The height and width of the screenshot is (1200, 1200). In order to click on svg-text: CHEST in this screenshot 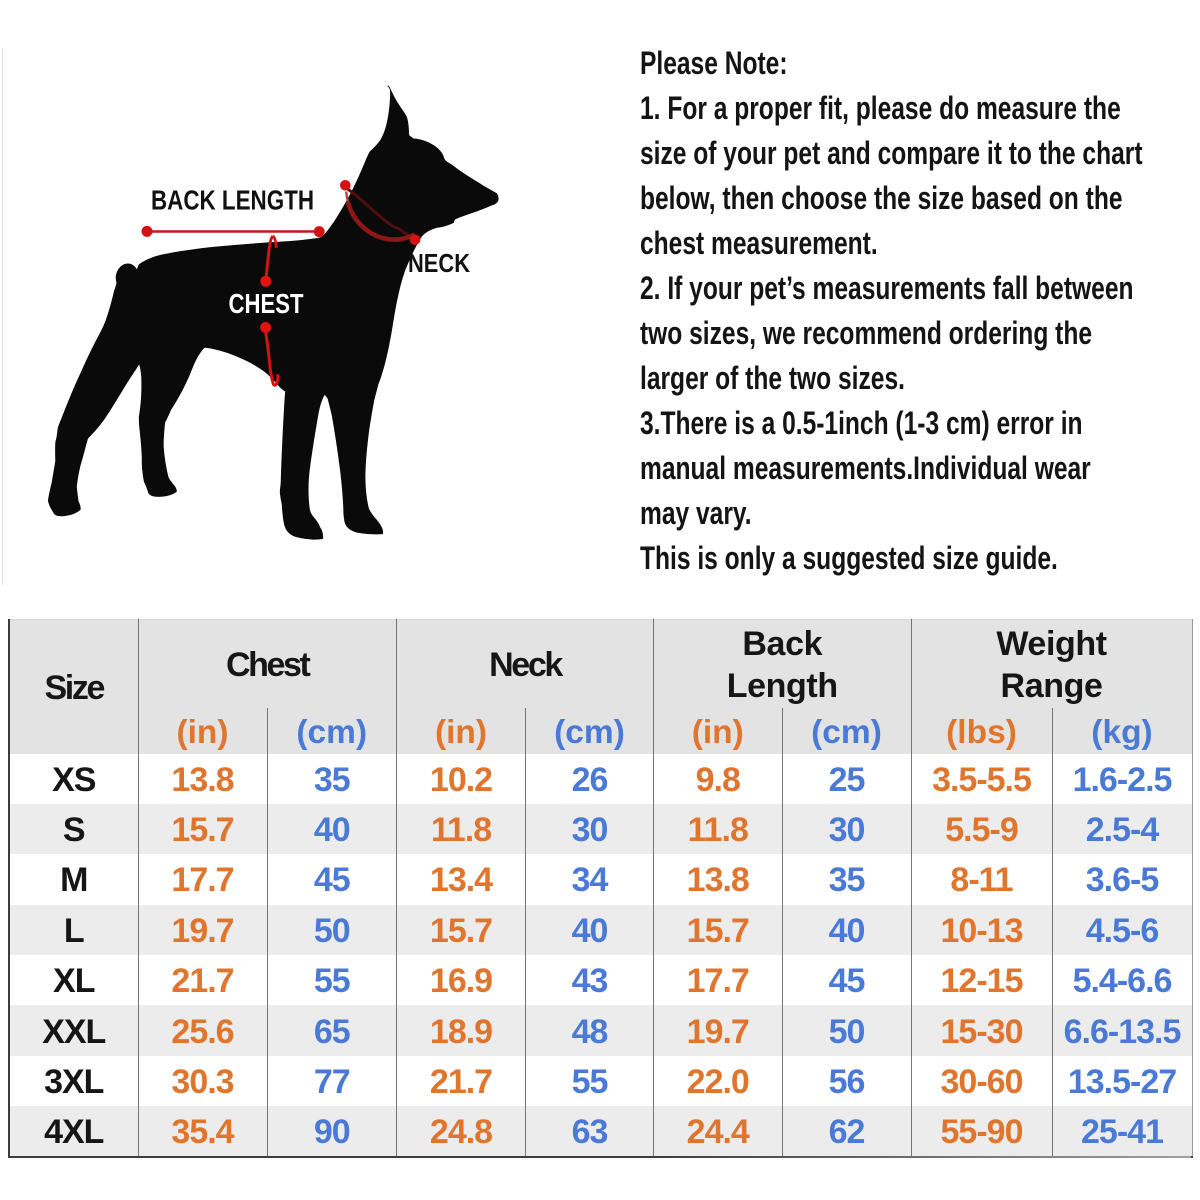, I will do `click(266, 303)`.